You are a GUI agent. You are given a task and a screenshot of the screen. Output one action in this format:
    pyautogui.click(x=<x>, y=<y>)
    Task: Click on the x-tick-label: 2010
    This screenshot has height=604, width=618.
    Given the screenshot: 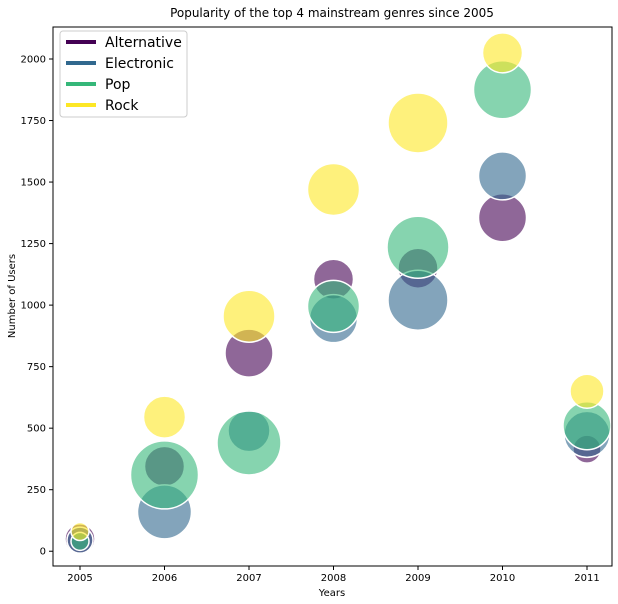 What is the action you would take?
    pyautogui.click(x=502, y=578)
    